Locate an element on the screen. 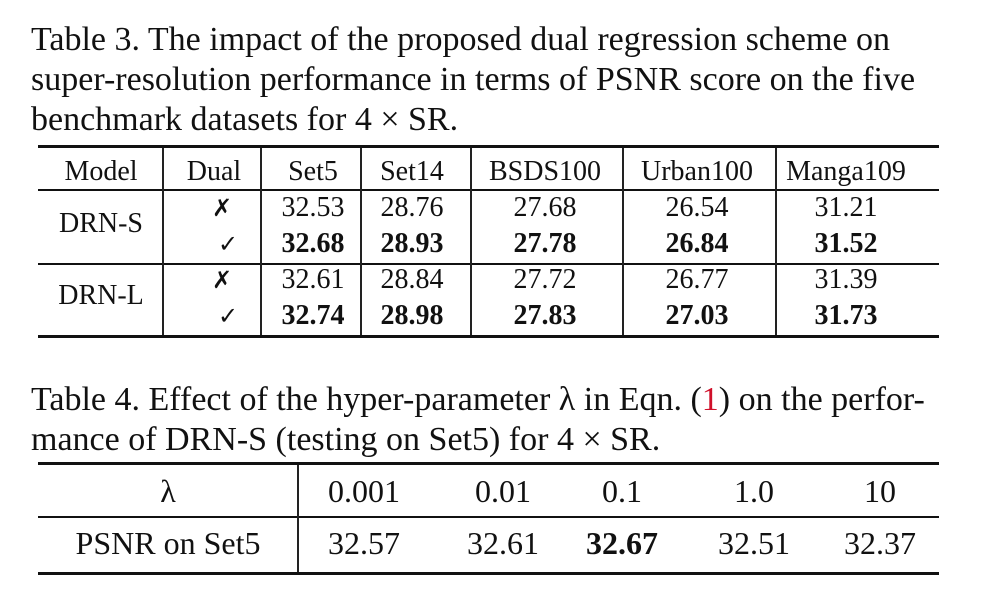 The width and height of the screenshot is (988, 610). psnr-value: 31.52 is located at coordinates (846, 243).